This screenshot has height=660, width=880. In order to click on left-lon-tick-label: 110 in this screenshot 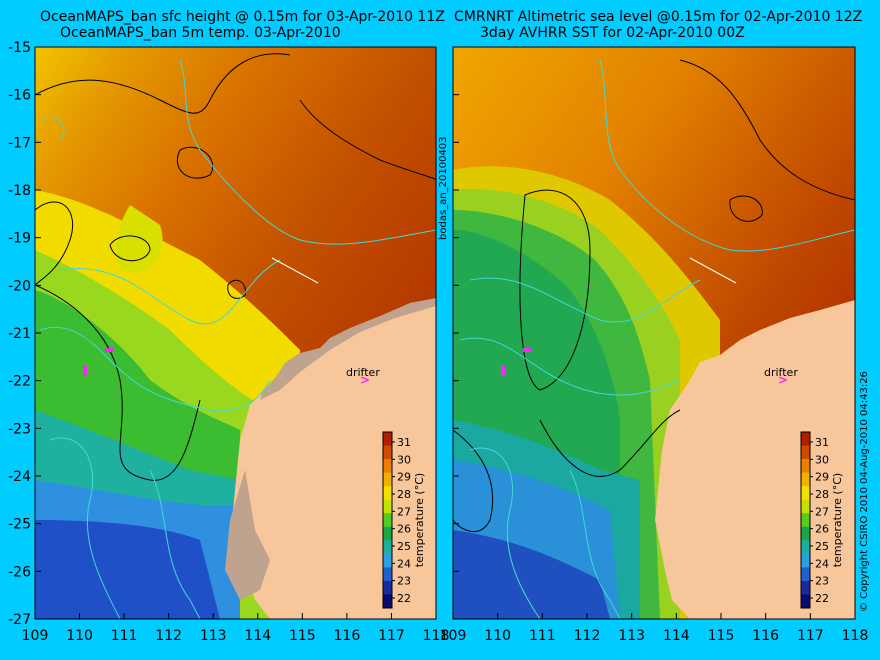, I will do `click(79, 636)`.